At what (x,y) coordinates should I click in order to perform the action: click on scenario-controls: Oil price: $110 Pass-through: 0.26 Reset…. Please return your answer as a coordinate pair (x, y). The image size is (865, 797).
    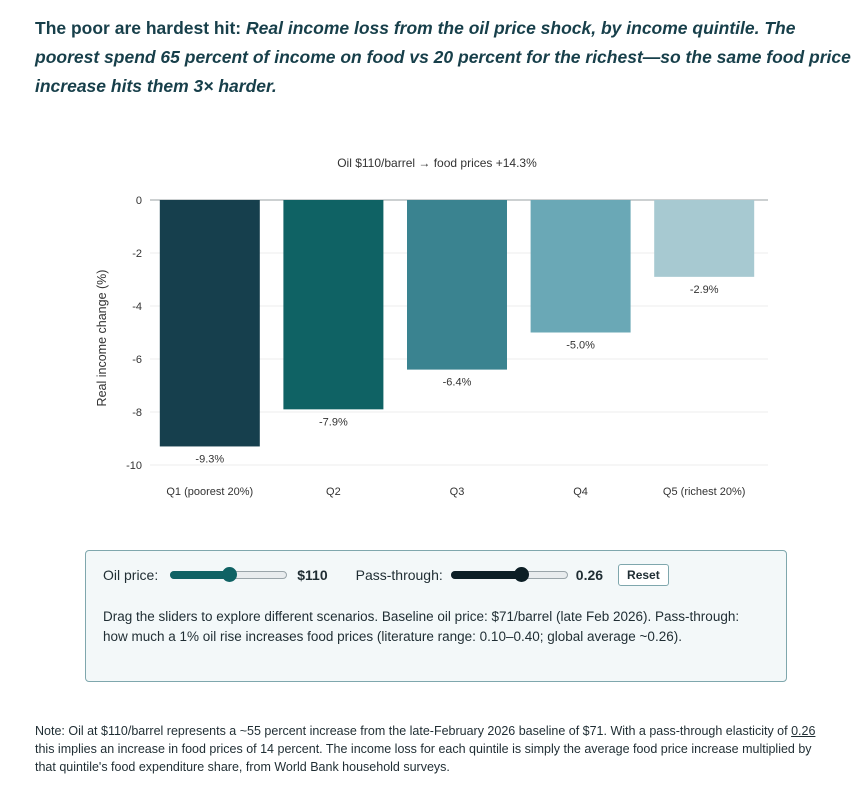
    Looking at the image, I should click on (436, 616).